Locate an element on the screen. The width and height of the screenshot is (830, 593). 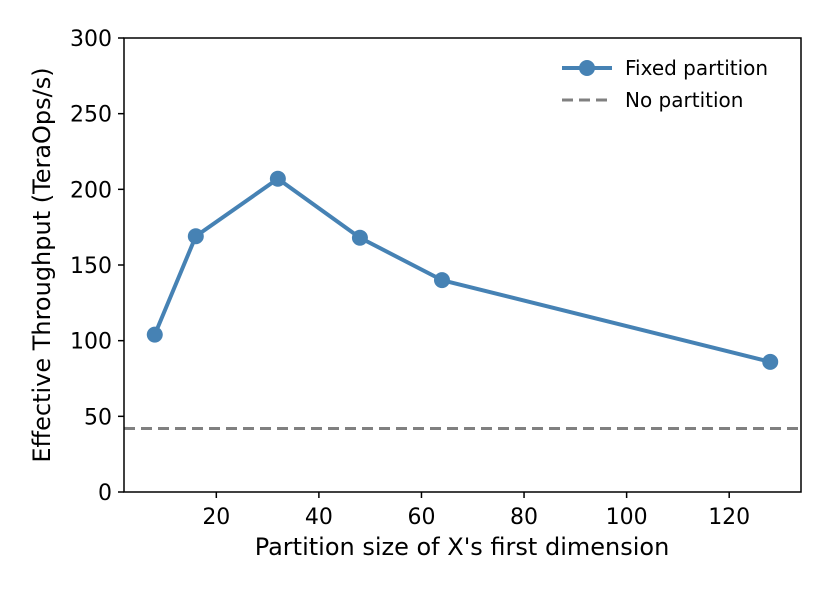
y-tick-label: 250 is located at coordinates (91, 115).